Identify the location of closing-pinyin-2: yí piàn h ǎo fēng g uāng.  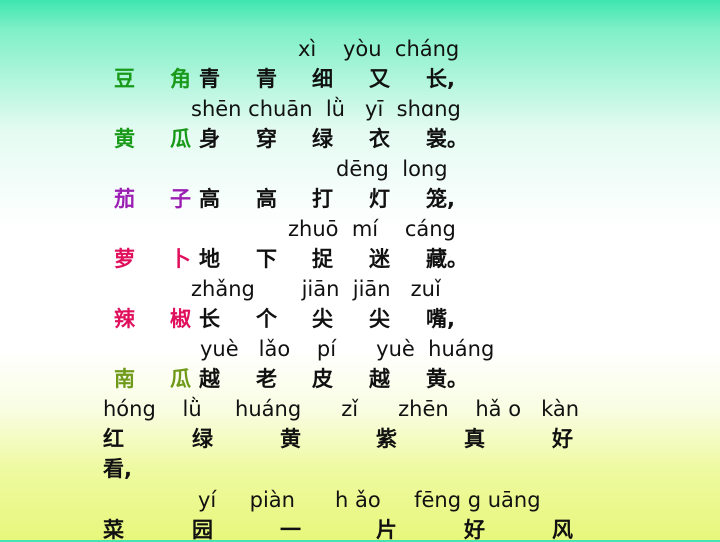
(369, 500).